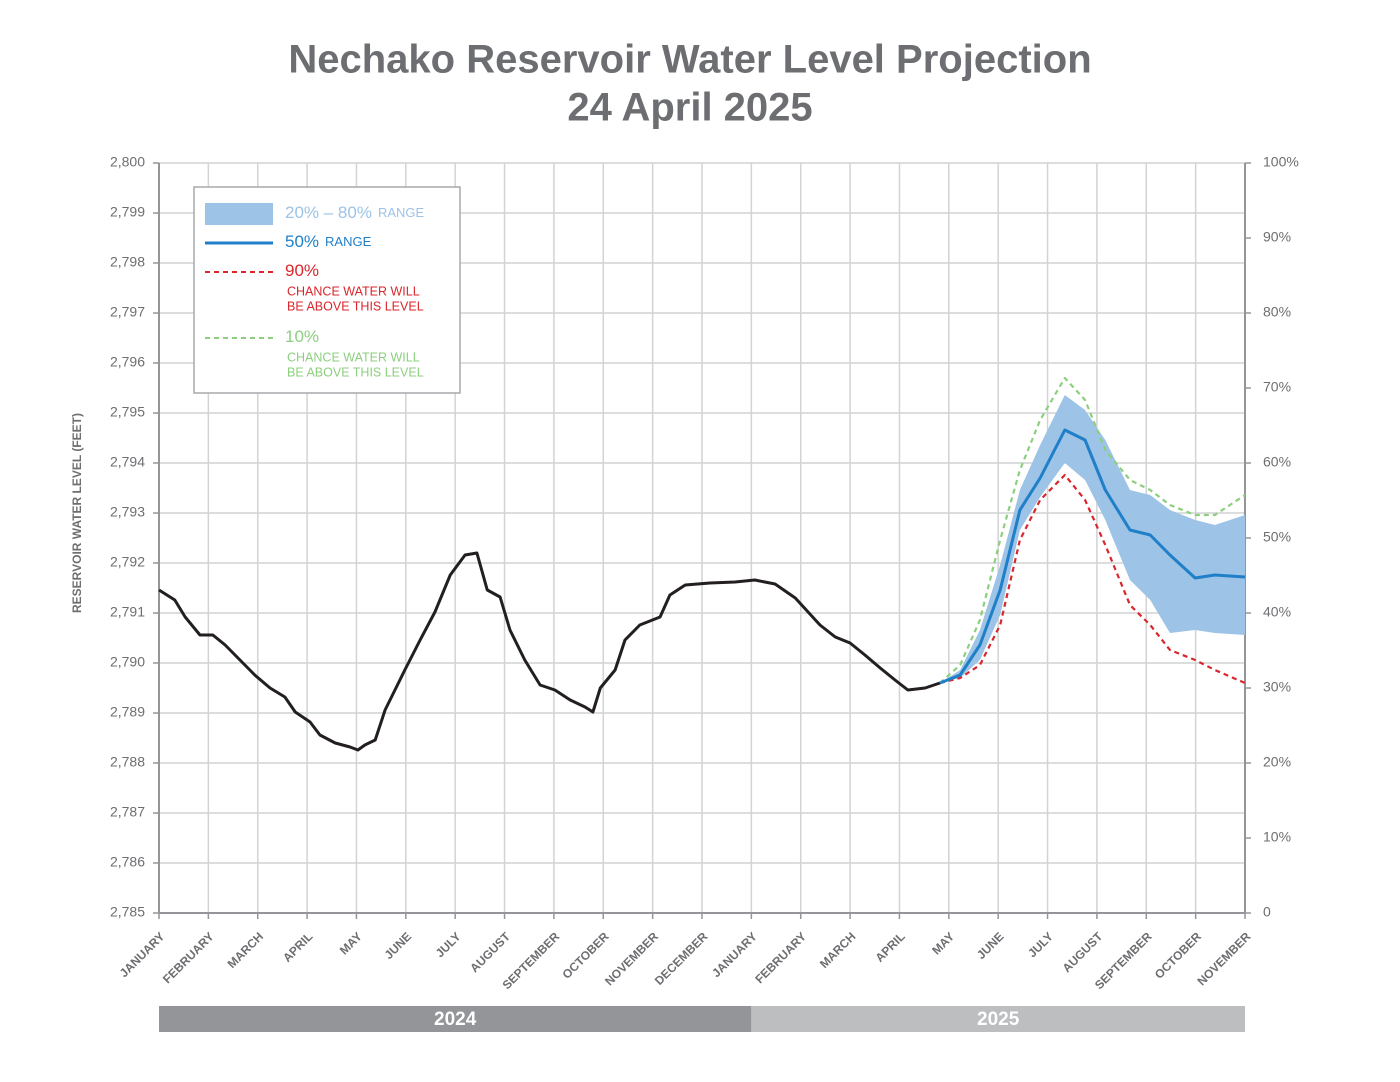 The image size is (1400, 1082). Describe the element at coordinates (127, 912) in the screenshot. I see `y-tick-label: 2,785` at that location.